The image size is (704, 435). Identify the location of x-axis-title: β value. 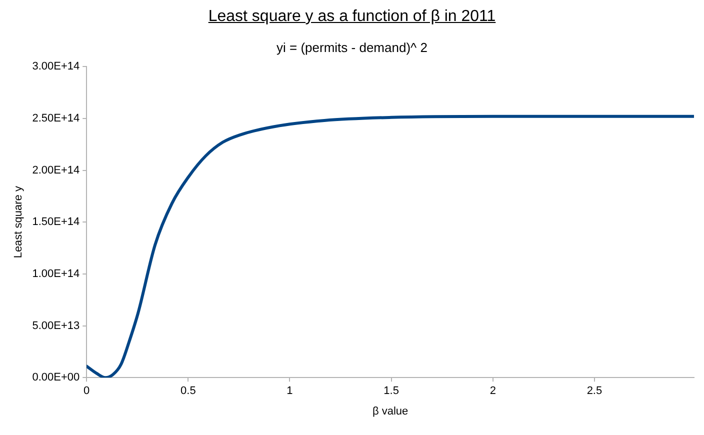
(390, 411).